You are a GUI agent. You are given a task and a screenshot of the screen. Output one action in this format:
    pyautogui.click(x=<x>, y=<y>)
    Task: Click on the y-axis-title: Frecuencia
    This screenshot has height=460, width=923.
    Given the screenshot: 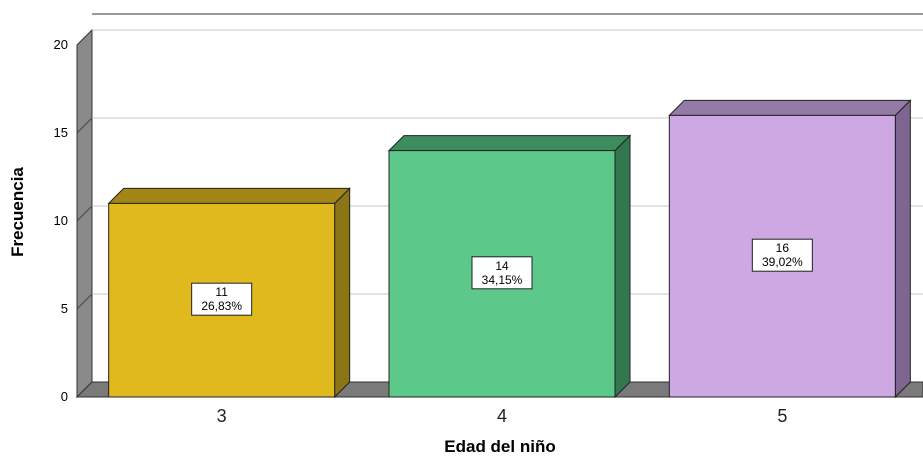 What is the action you would take?
    pyautogui.click(x=17, y=212)
    